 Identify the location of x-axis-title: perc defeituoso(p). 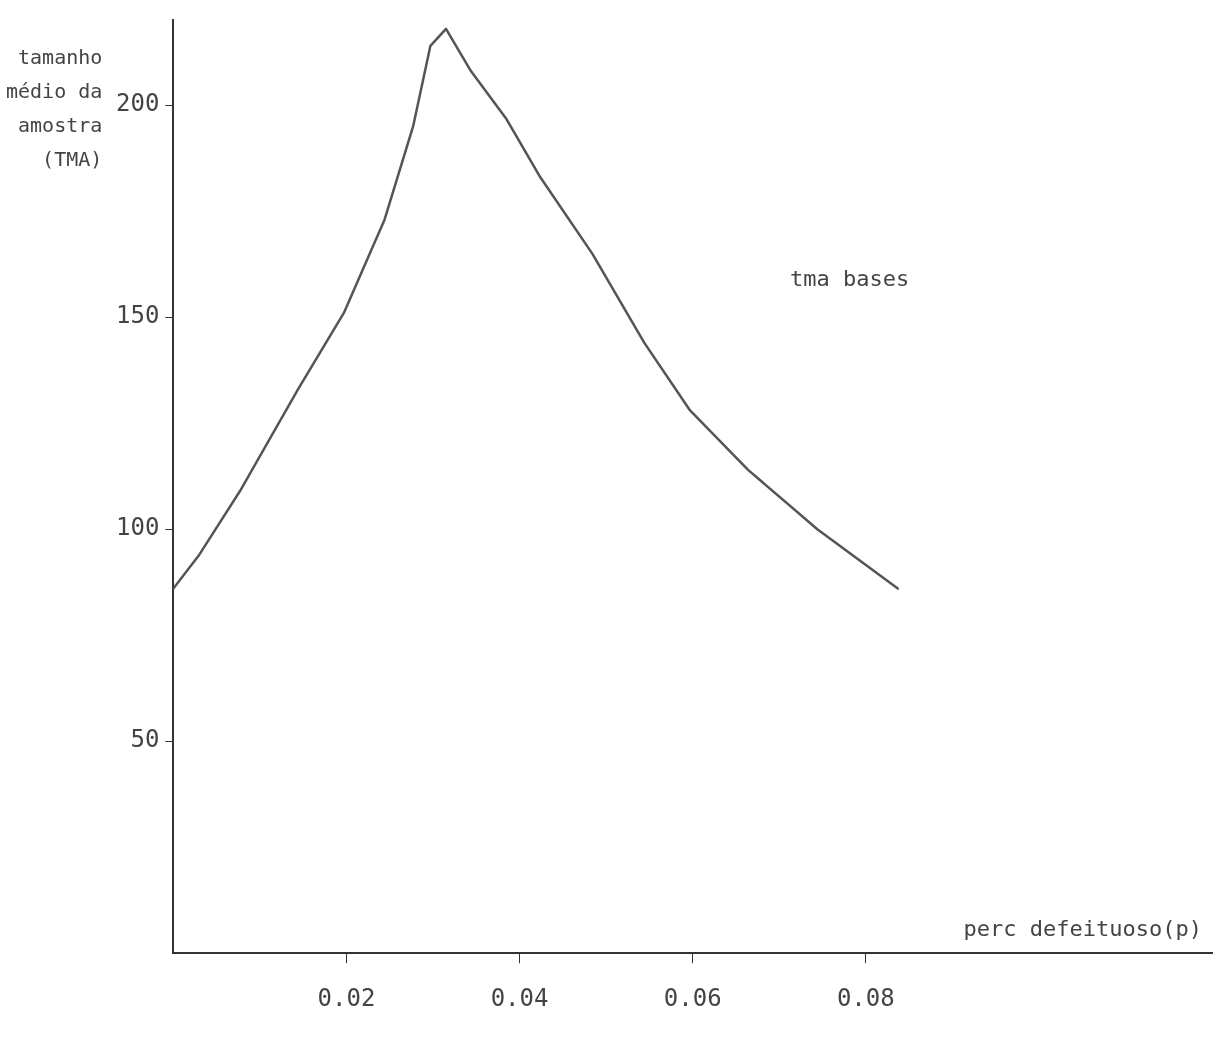
(1082, 928).